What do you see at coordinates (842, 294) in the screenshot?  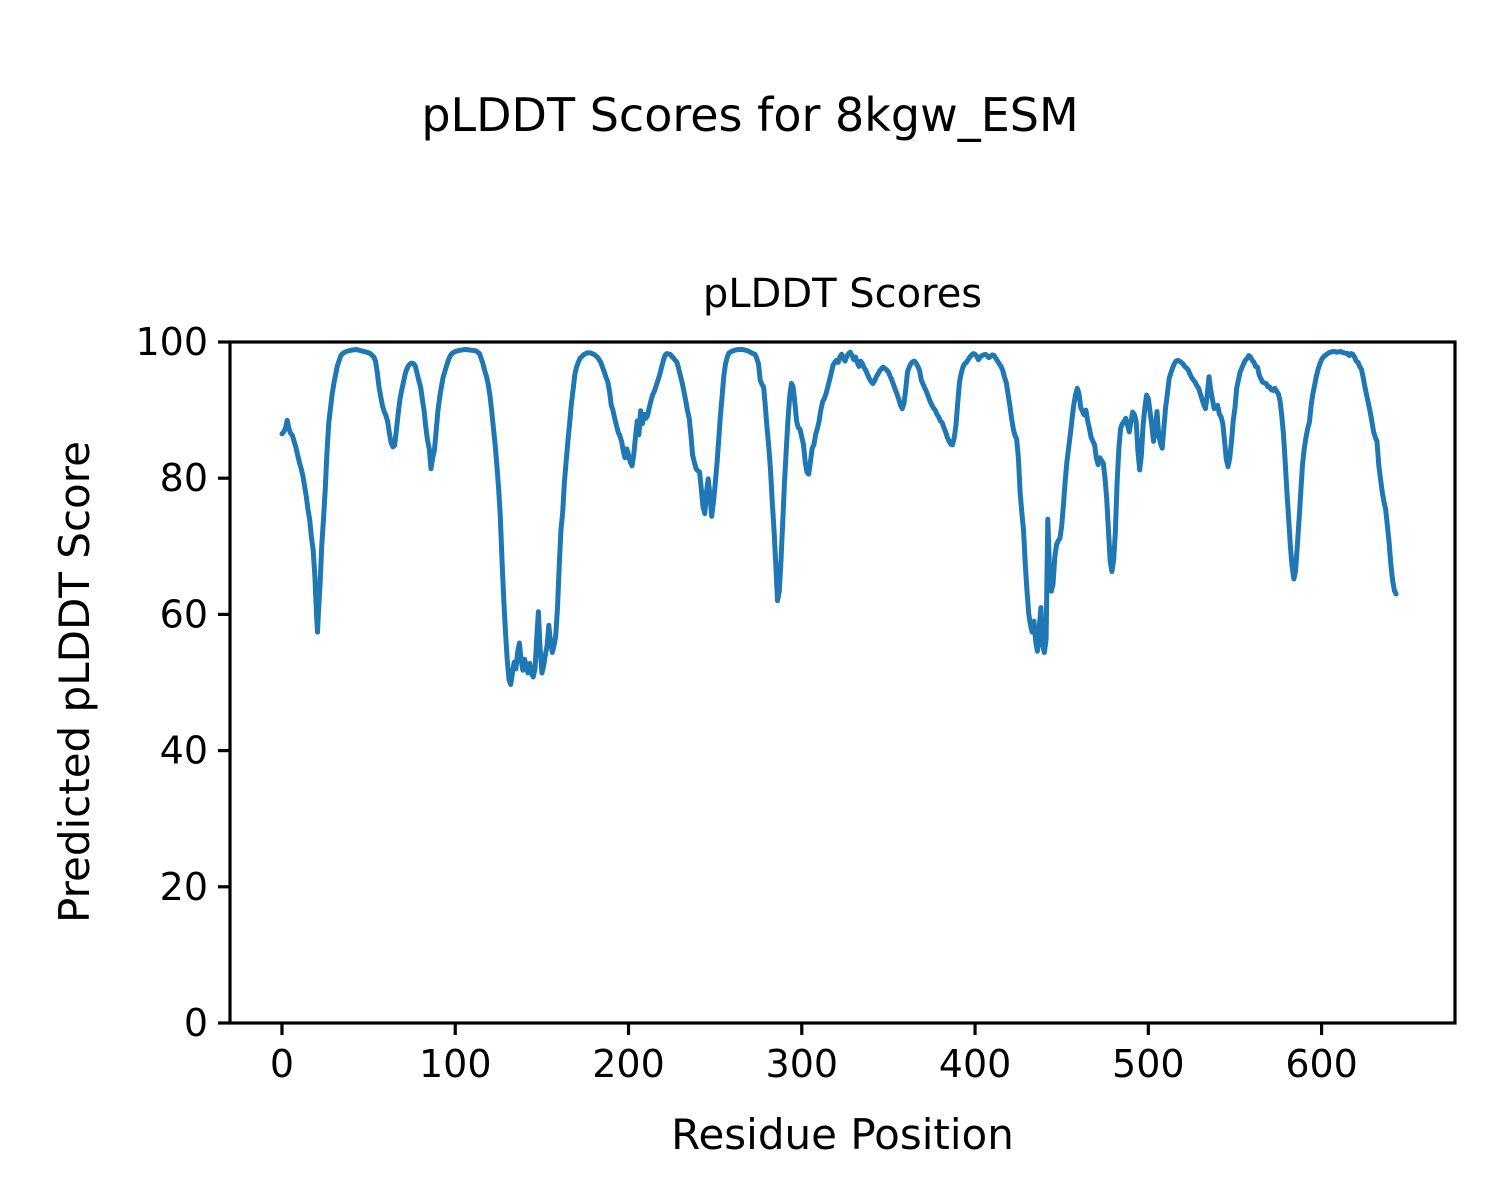 I see `axes-title: pLDDT Scores` at bounding box center [842, 294].